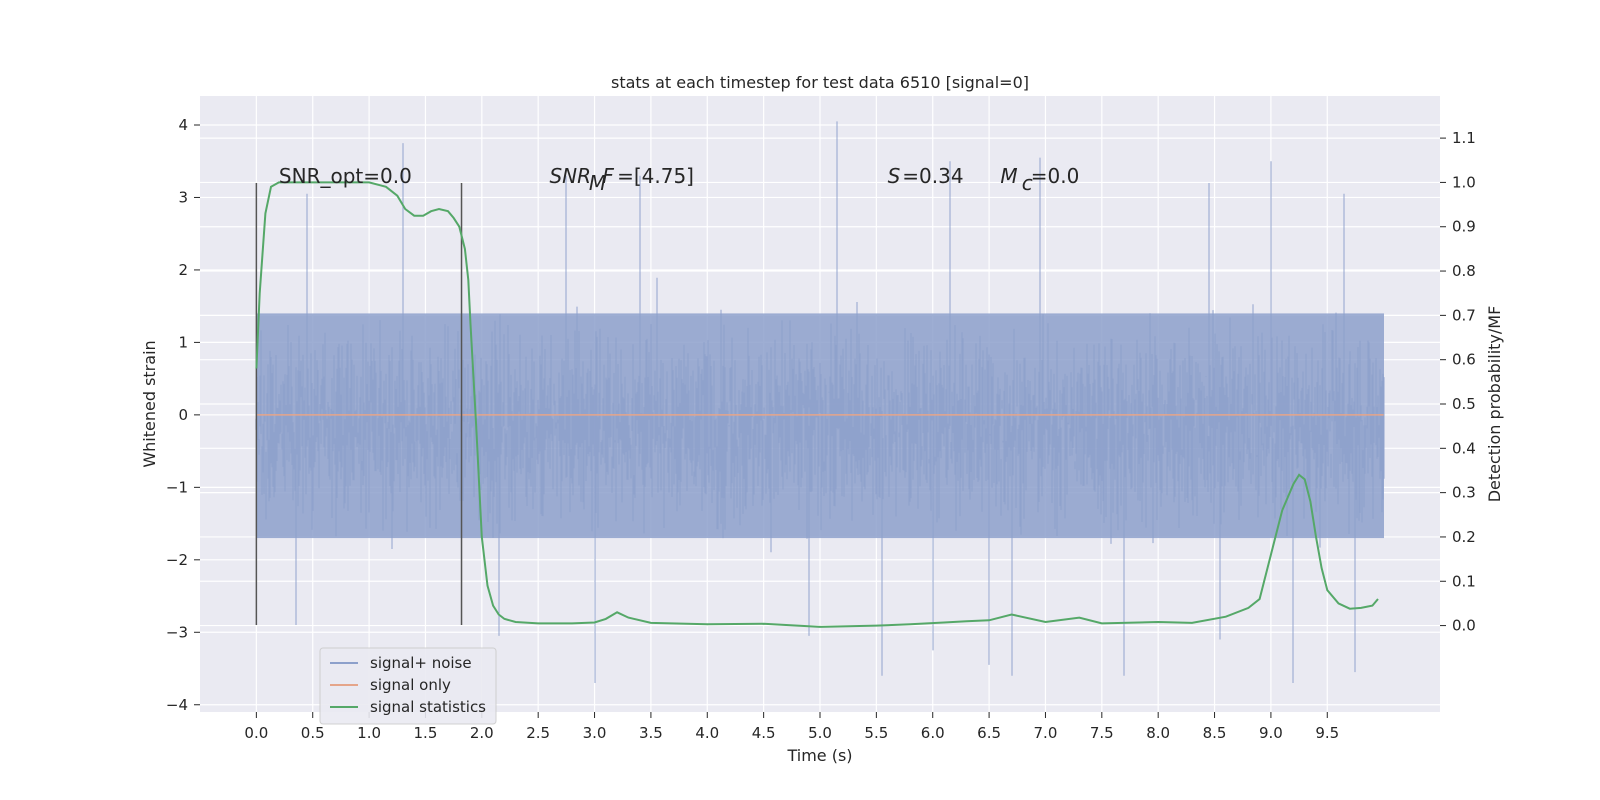  Describe the element at coordinates (1458, 382) in the screenshot. I see `y2-axis-ticks: 1.1 1.0 0.9 0.8 0.7 0.6 0.5 0.4 0.3 0.2 0.1 0.0` at that location.